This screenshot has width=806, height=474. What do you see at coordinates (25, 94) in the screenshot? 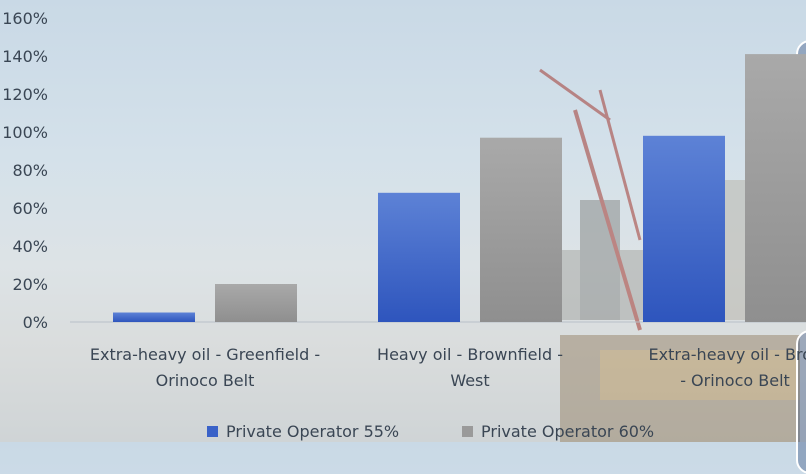
I see `y-tick-label: 120%` at bounding box center [25, 94].